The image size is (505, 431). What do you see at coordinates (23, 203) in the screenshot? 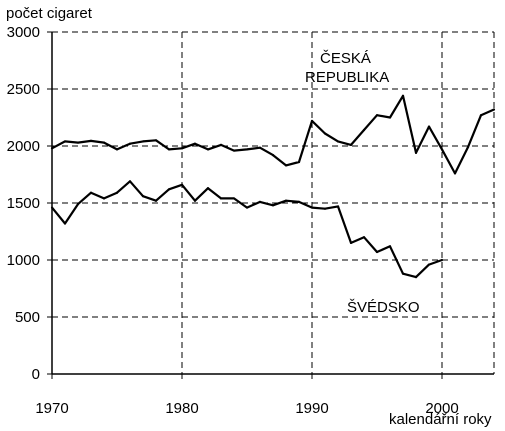
I see `y-tick-label: 1500` at bounding box center [23, 203].